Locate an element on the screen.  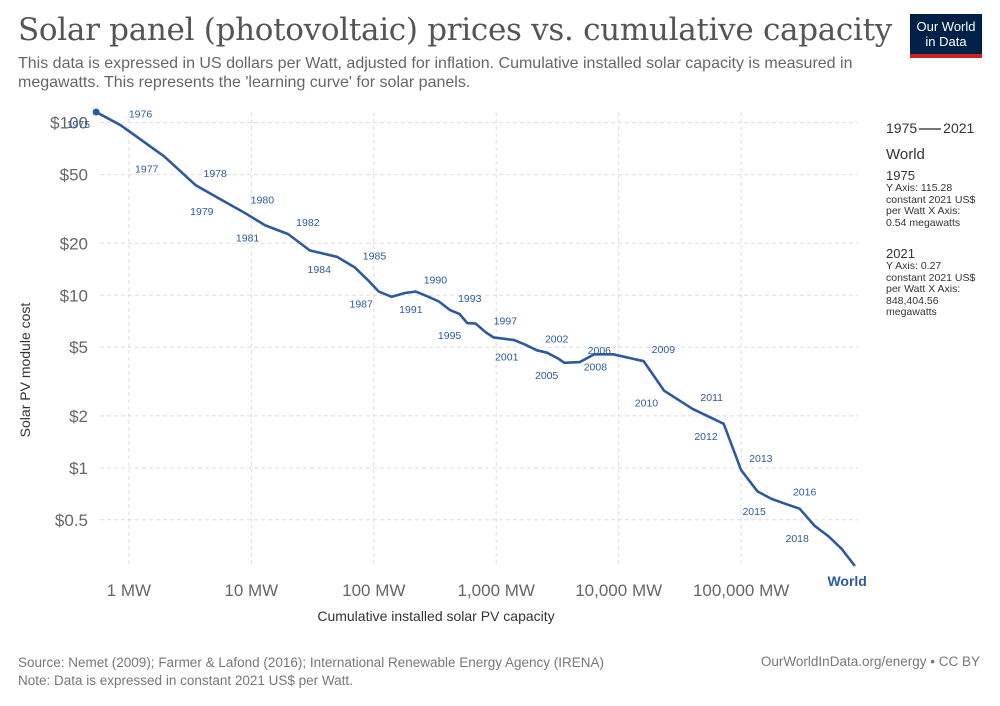
year-label: 2002 is located at coordinates (557, 339).